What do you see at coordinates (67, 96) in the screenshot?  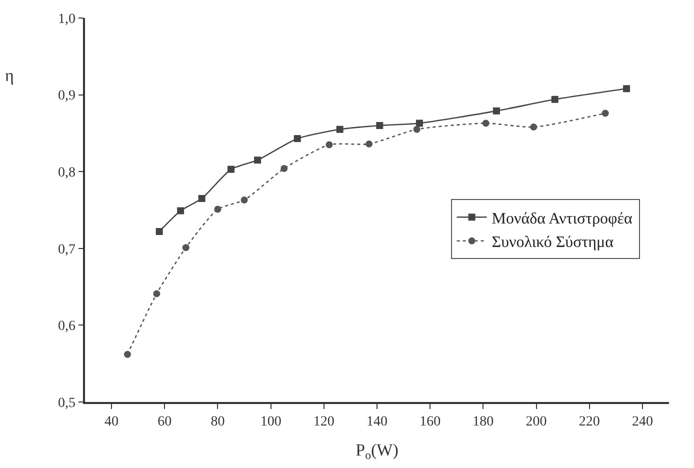 I see `y-tick-label: 0,9` at bounding box center [67, 96].